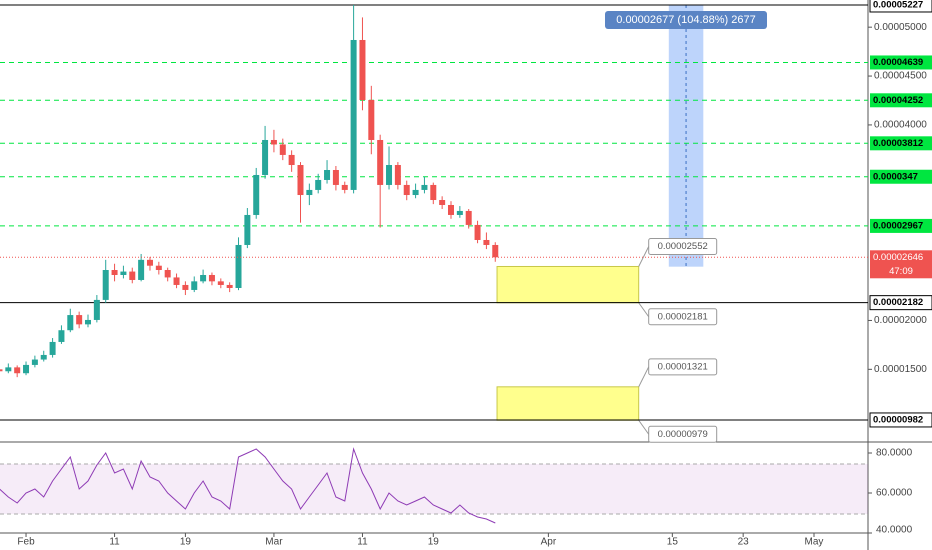  What do you see at coordinates (901, 264) in the screenshot?
I see `last-price-bg` at bounding box center [901, 264].